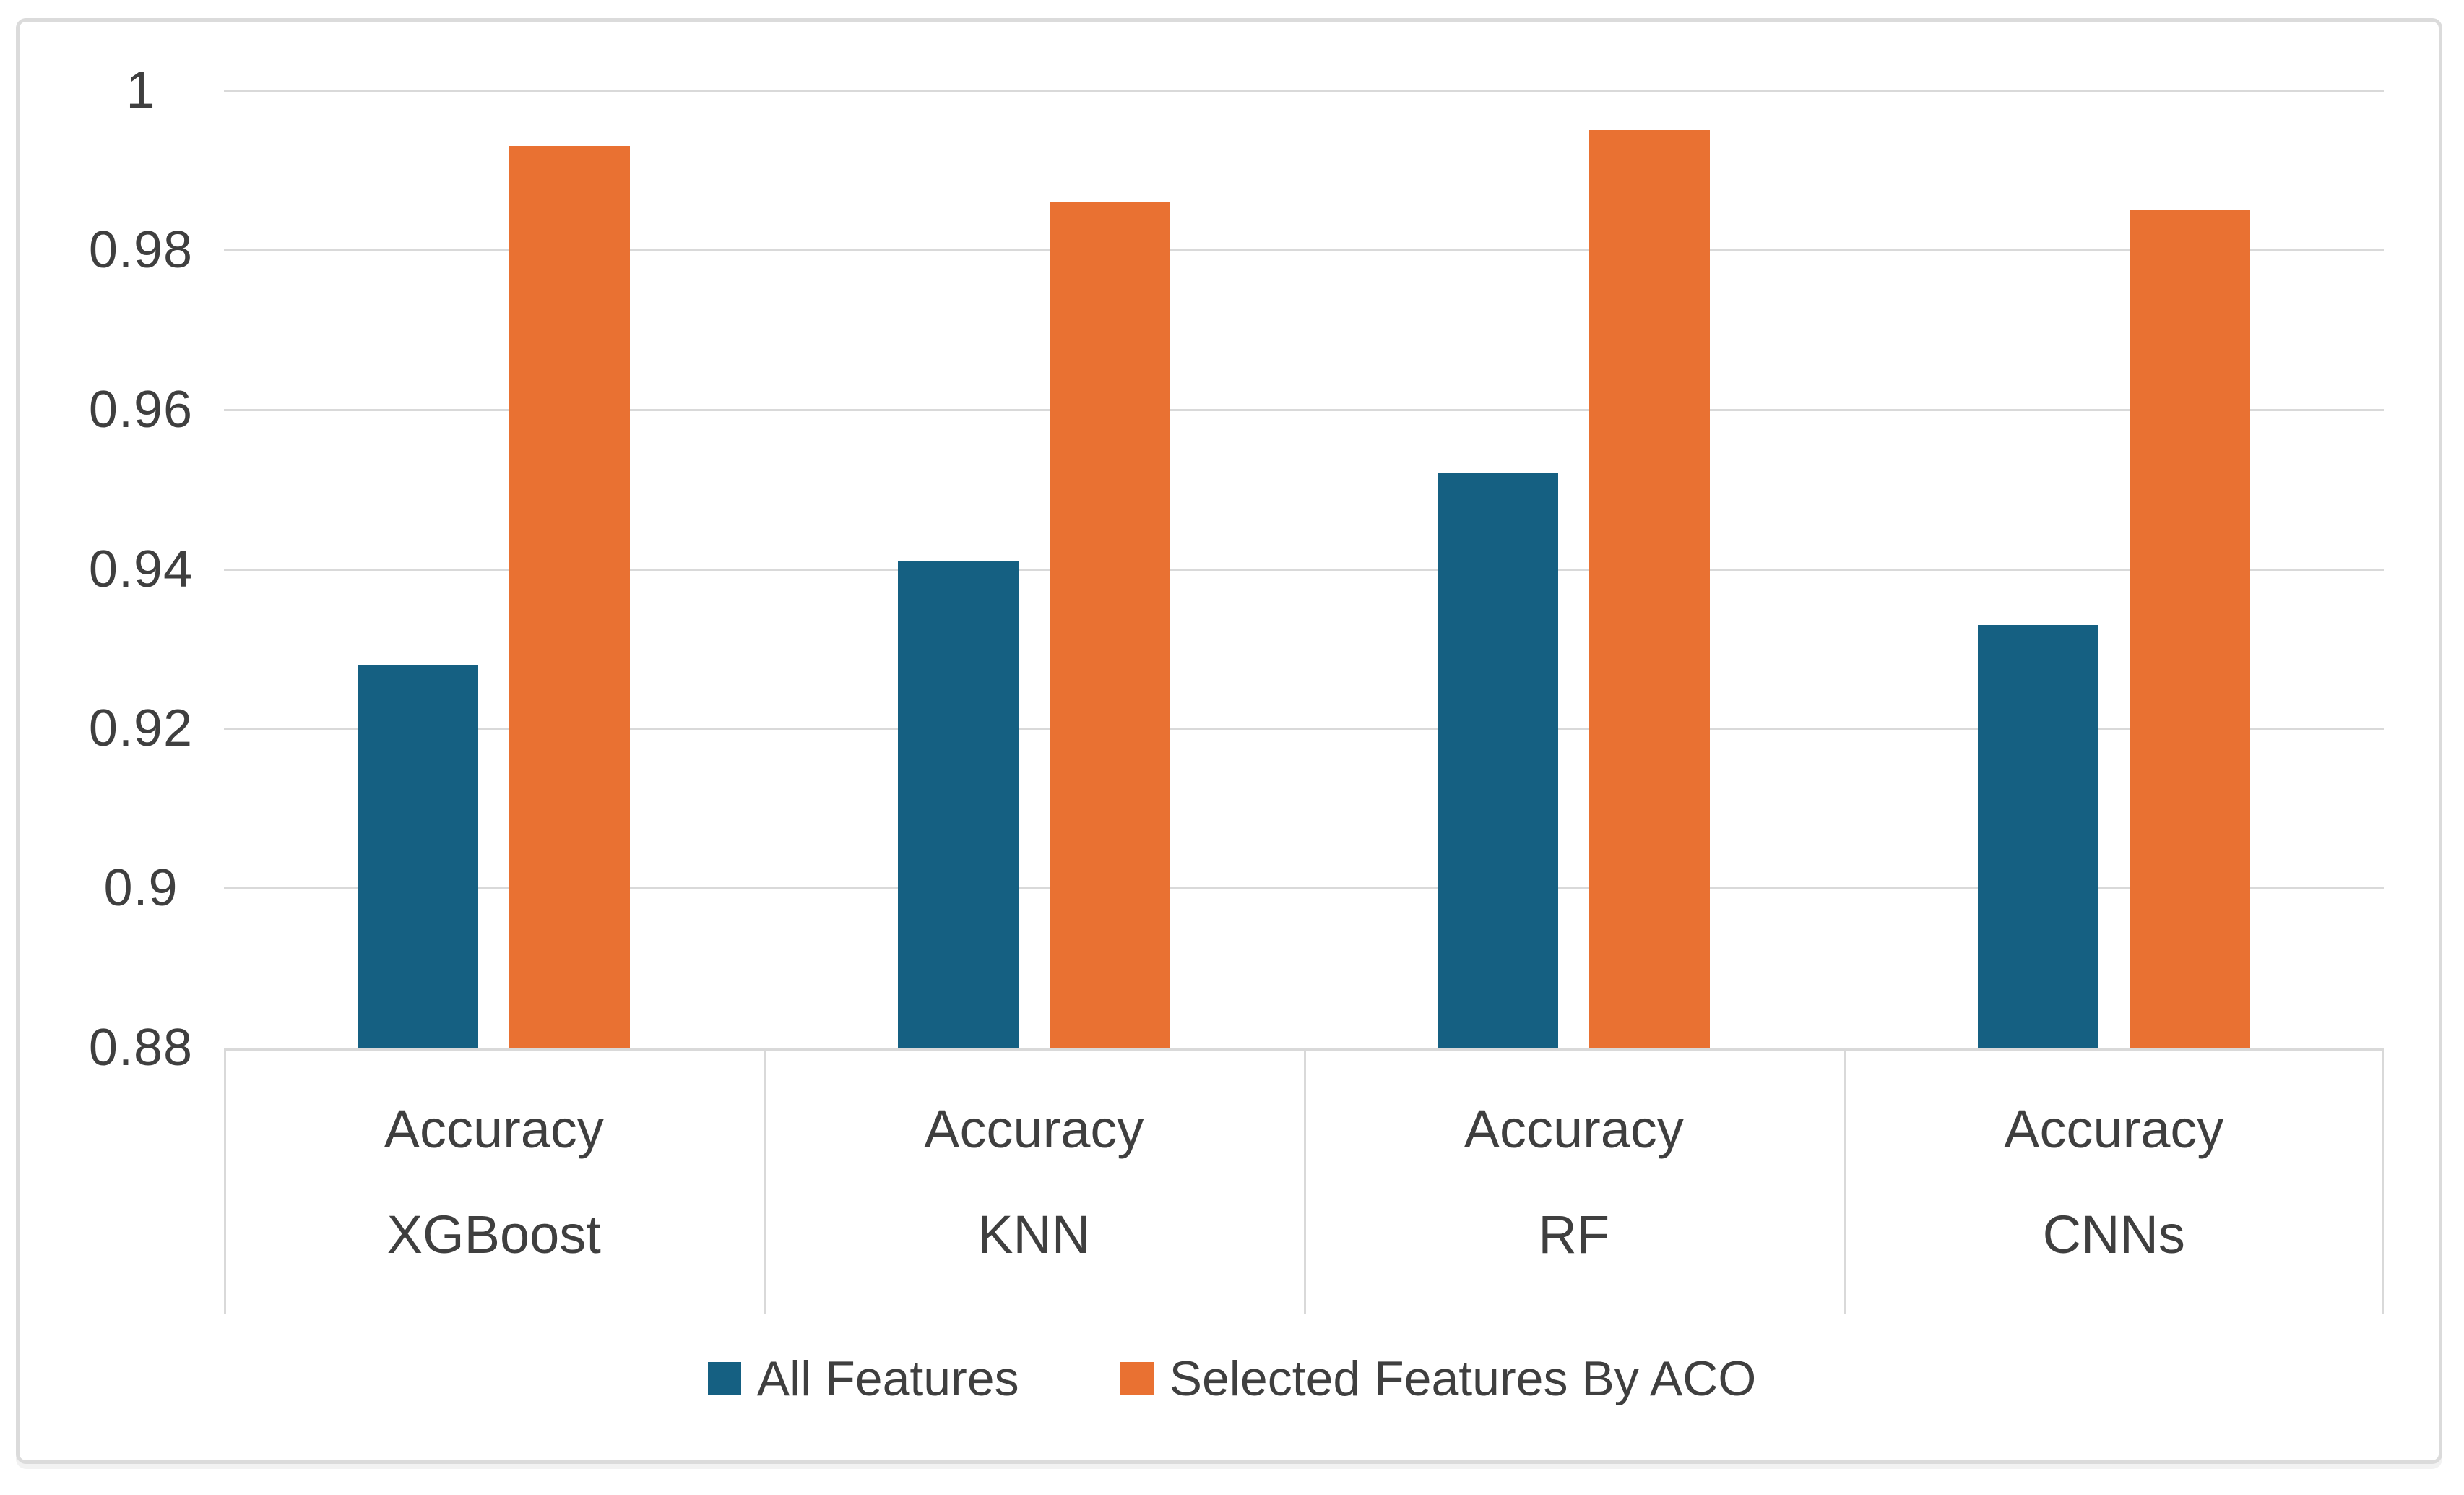 The image size is (2464, 1495). What do you see at coordinates (2113, 1234) in the screenshot?
I see `category-model-label: CNNs` at bounding box center [2113, 1234].